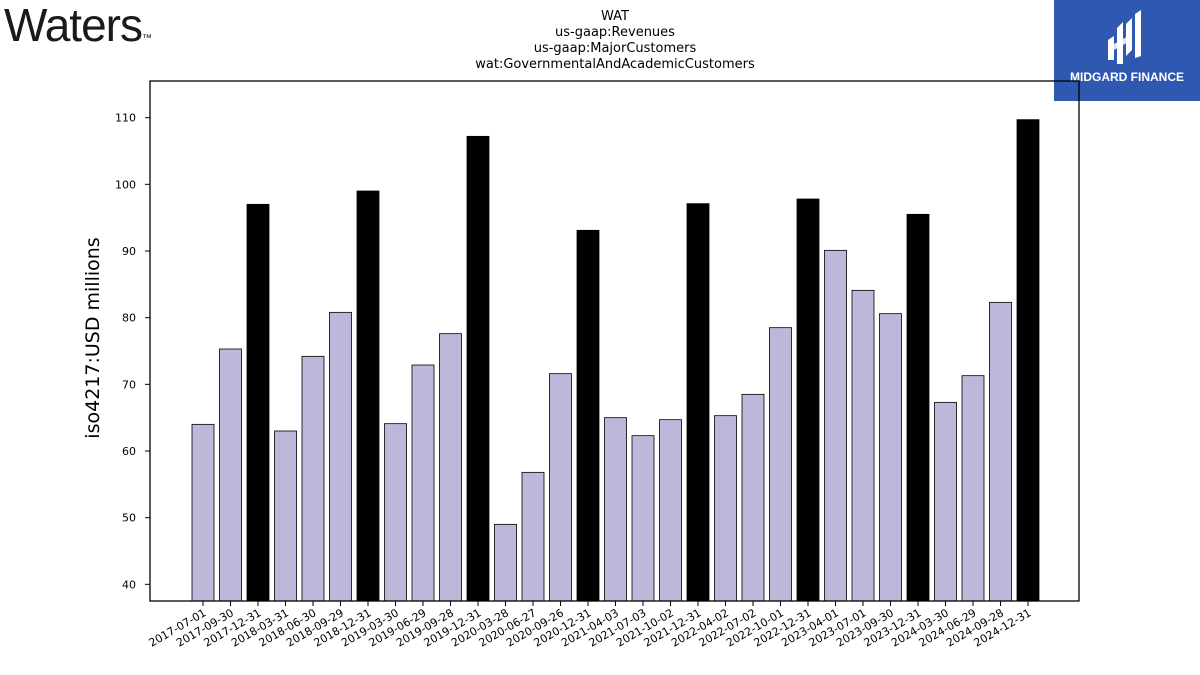 The height and width of the screenshot is (675, 1200). I want to click on midgard-finance-text: MIDGARD FINANCE, so click(1127, 77).